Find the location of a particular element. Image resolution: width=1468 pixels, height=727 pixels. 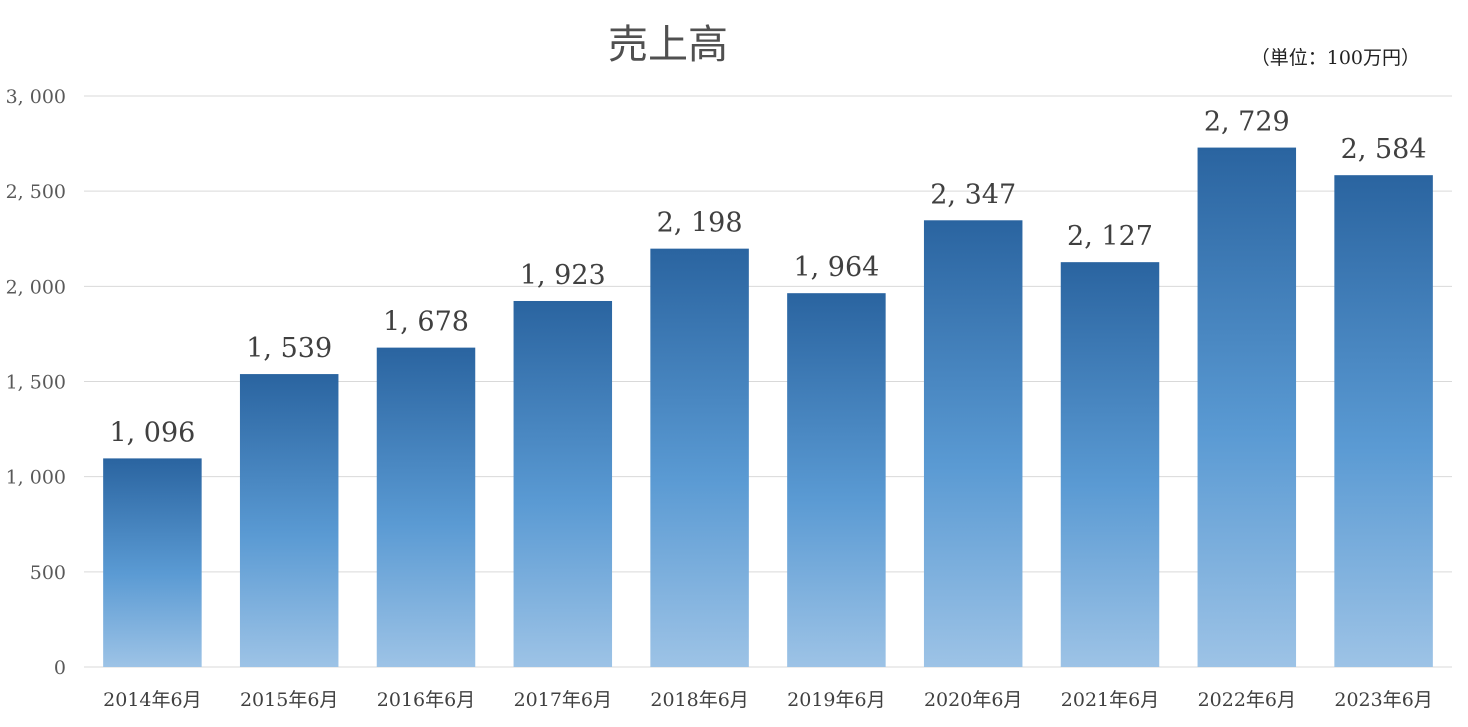

x-tick-label: 2014年6月 is located at coordinates (152, 700).